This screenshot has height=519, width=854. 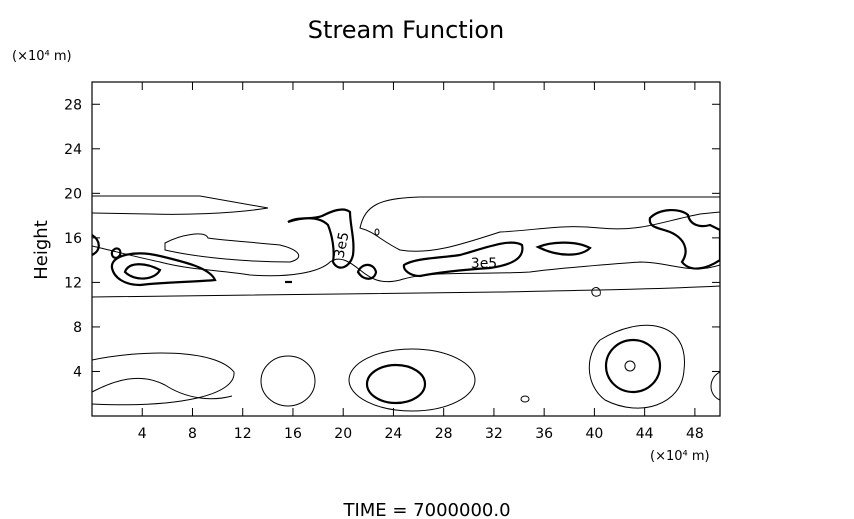 I want to click on x-tick-label: 28, so click(x=444, y=434).